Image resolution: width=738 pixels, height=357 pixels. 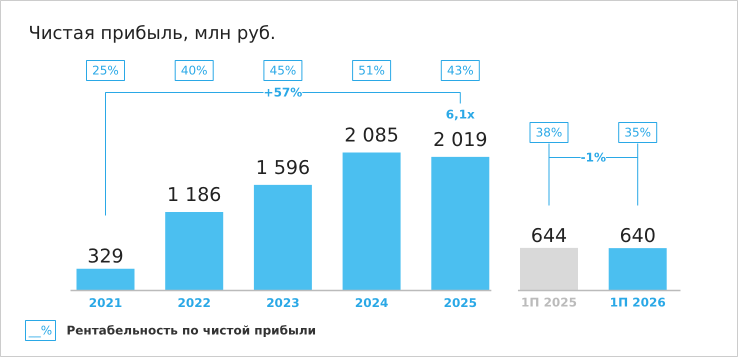 I want to click on text: 25%, so click(x=105, y=71).